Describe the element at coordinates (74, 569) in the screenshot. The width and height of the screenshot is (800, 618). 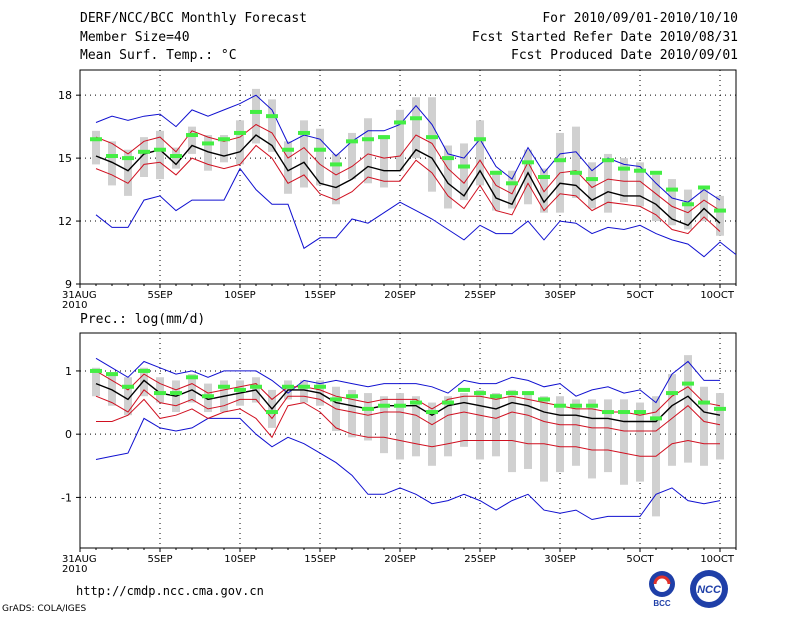
I see `p2-year-label: 2010` at that location.